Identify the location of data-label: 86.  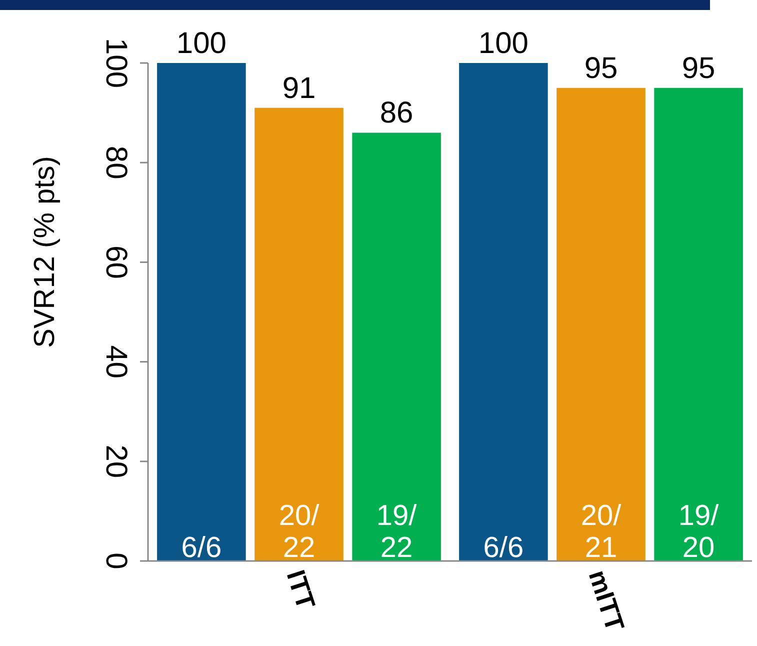
(397, 113).